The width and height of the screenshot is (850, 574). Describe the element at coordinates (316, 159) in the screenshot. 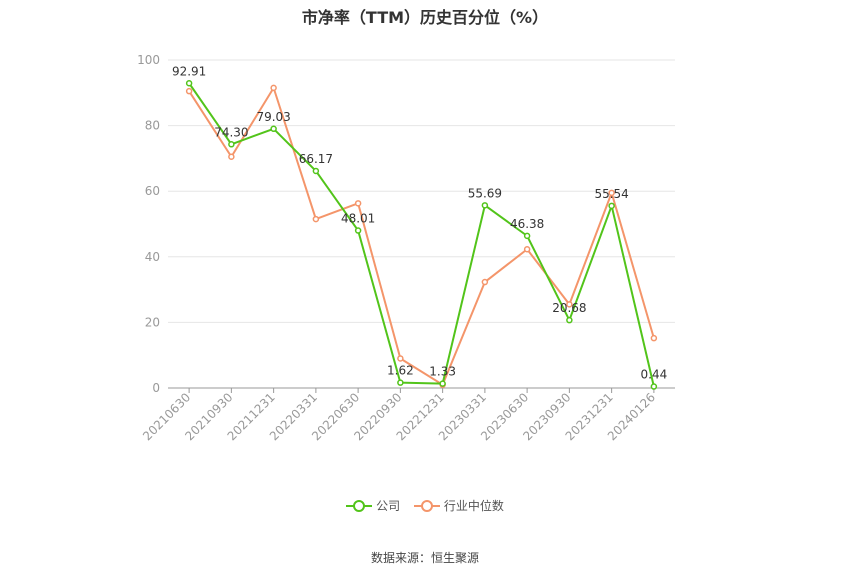

I see `data-label: 66.17` at that location.